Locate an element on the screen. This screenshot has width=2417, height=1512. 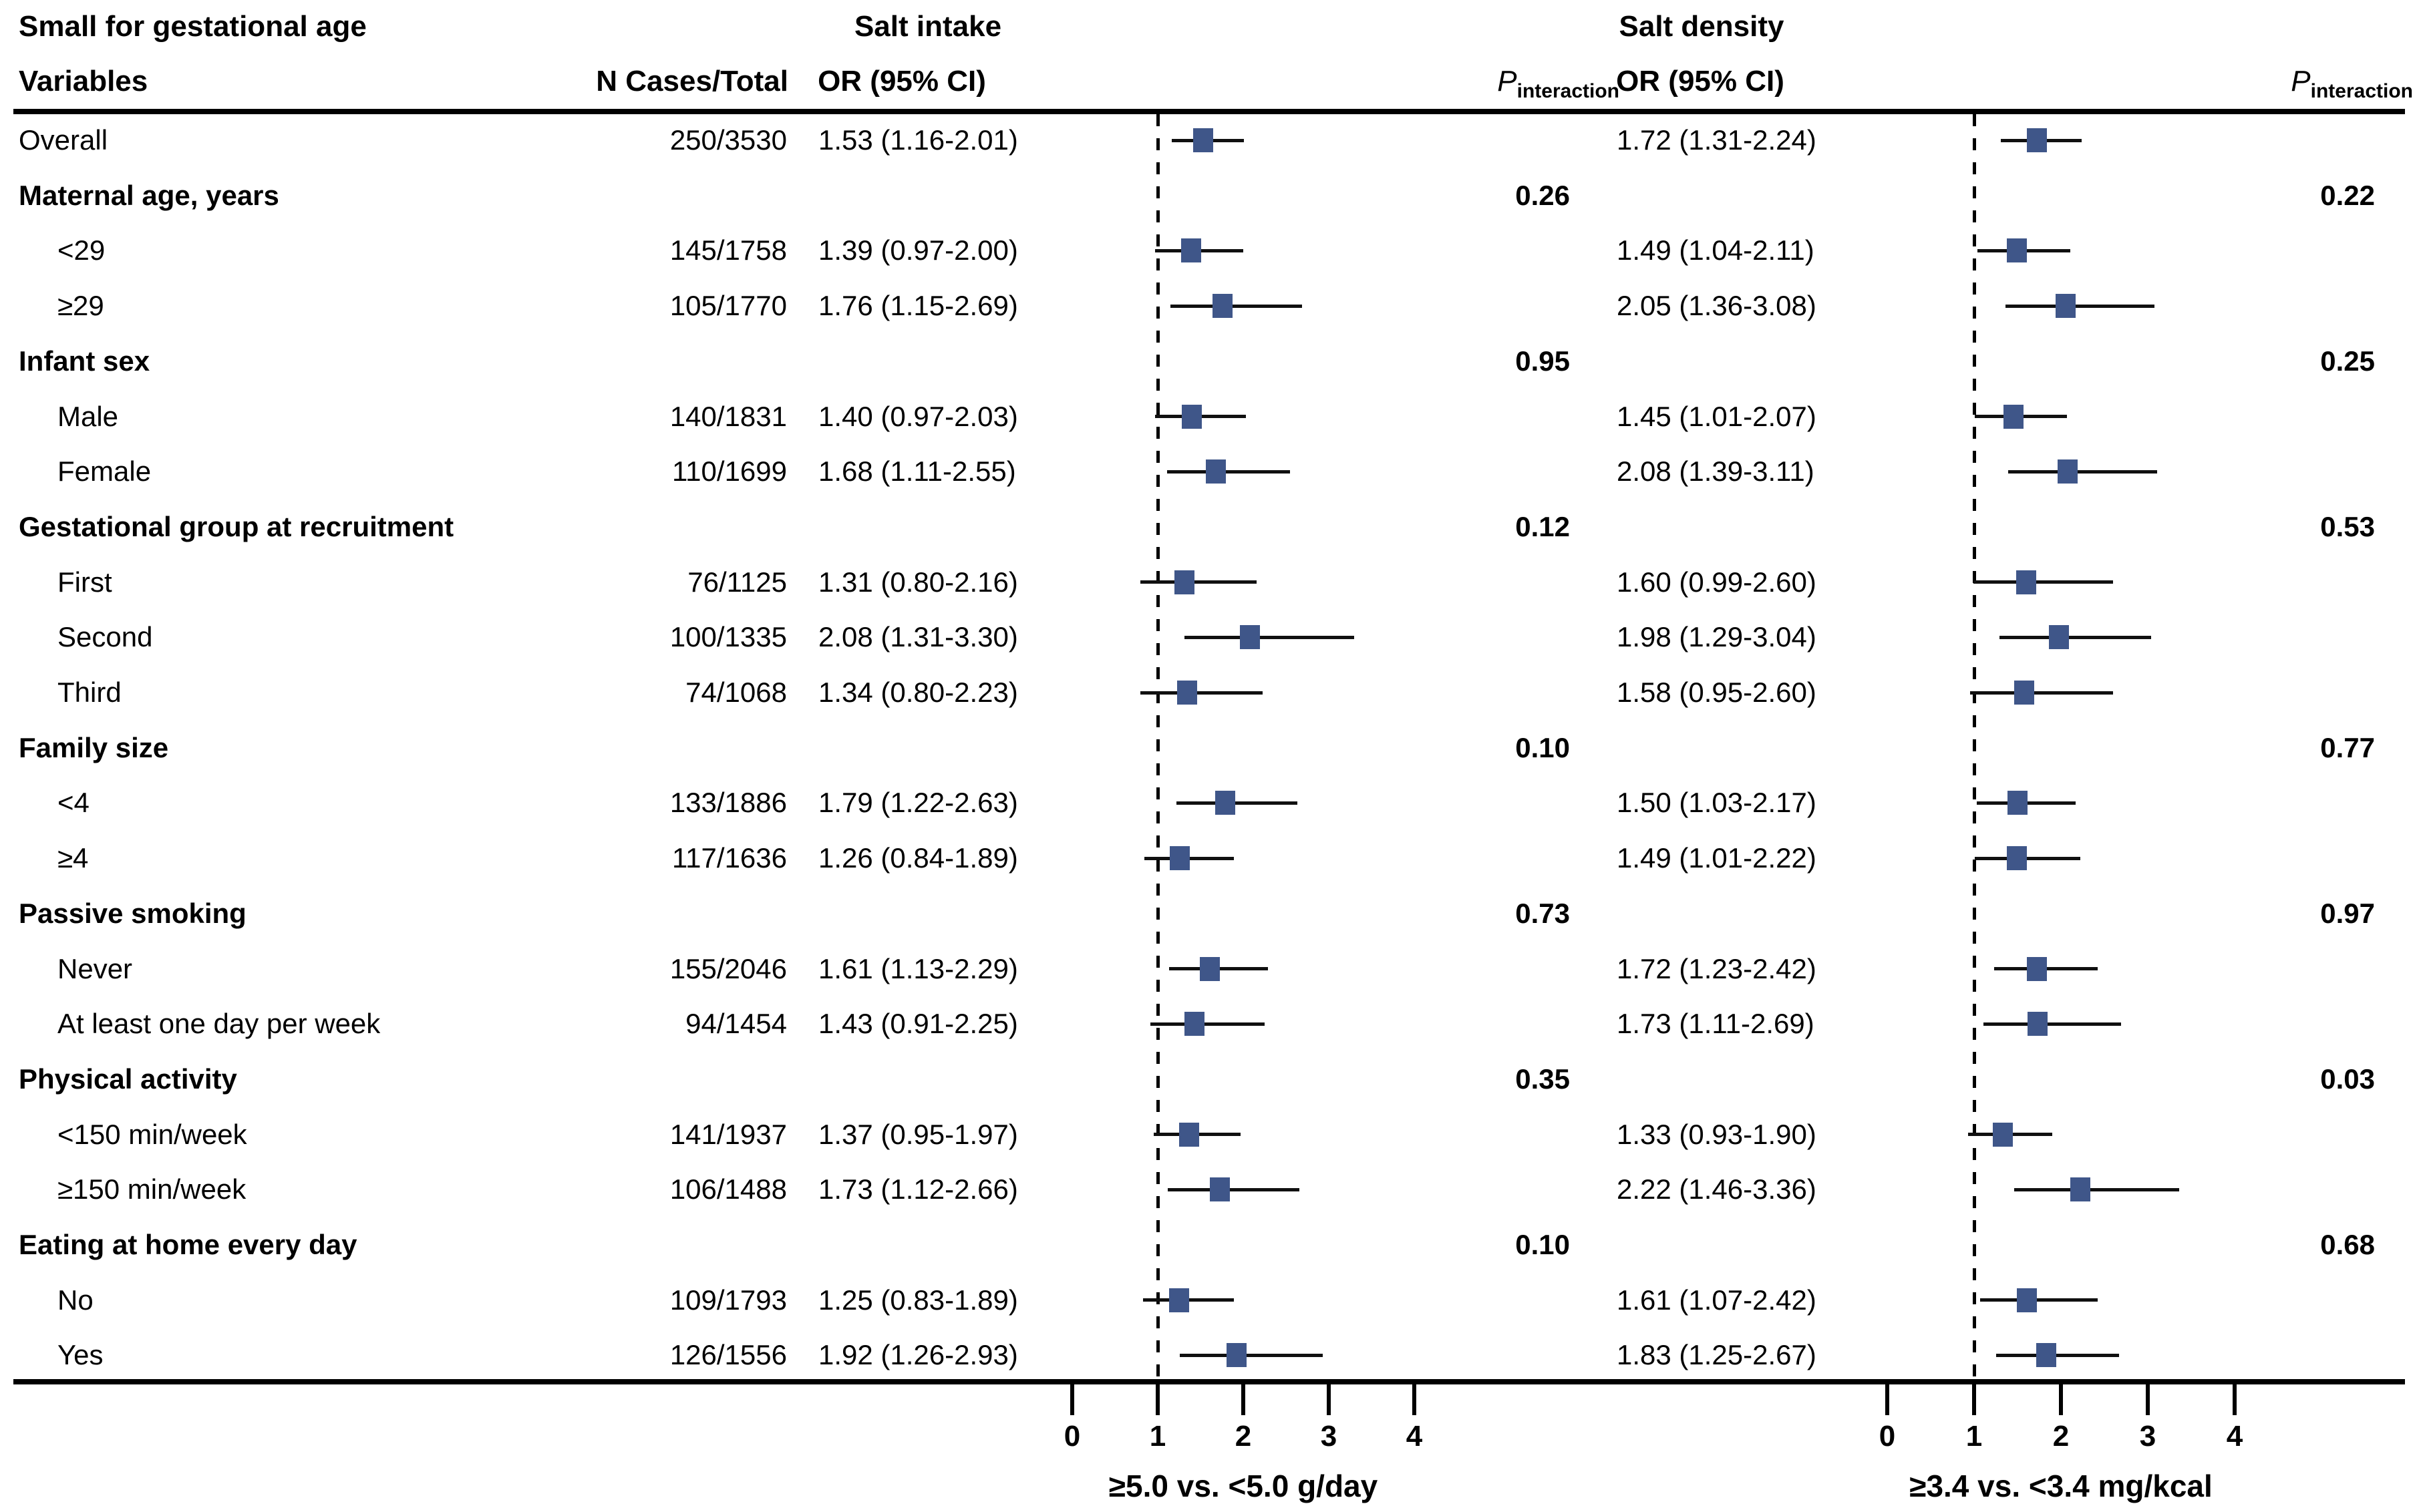
p-interaction-value-intake: 0.26 is located at coordinates (1543, 195).